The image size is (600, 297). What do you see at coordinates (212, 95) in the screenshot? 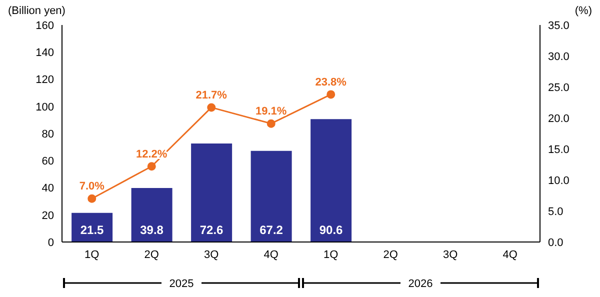
I see `data-label: 21.7%` at bounding box center [212, 95].